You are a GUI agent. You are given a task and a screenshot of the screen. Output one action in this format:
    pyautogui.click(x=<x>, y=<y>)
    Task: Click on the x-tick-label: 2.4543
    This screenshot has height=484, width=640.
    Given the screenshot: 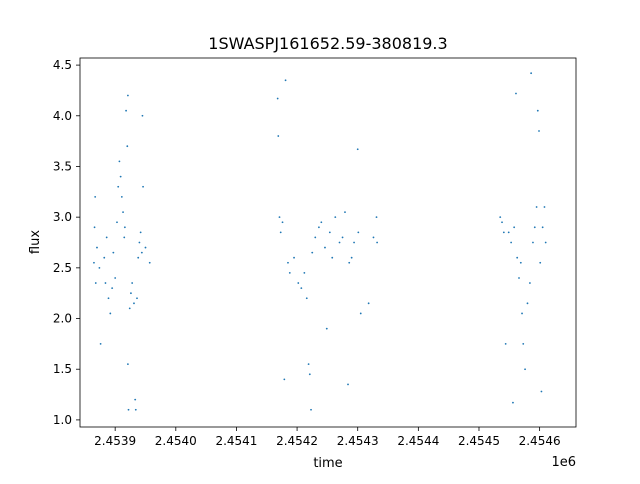 What is the action you would take?
    pyautogui.click(x=358, y=441)
    